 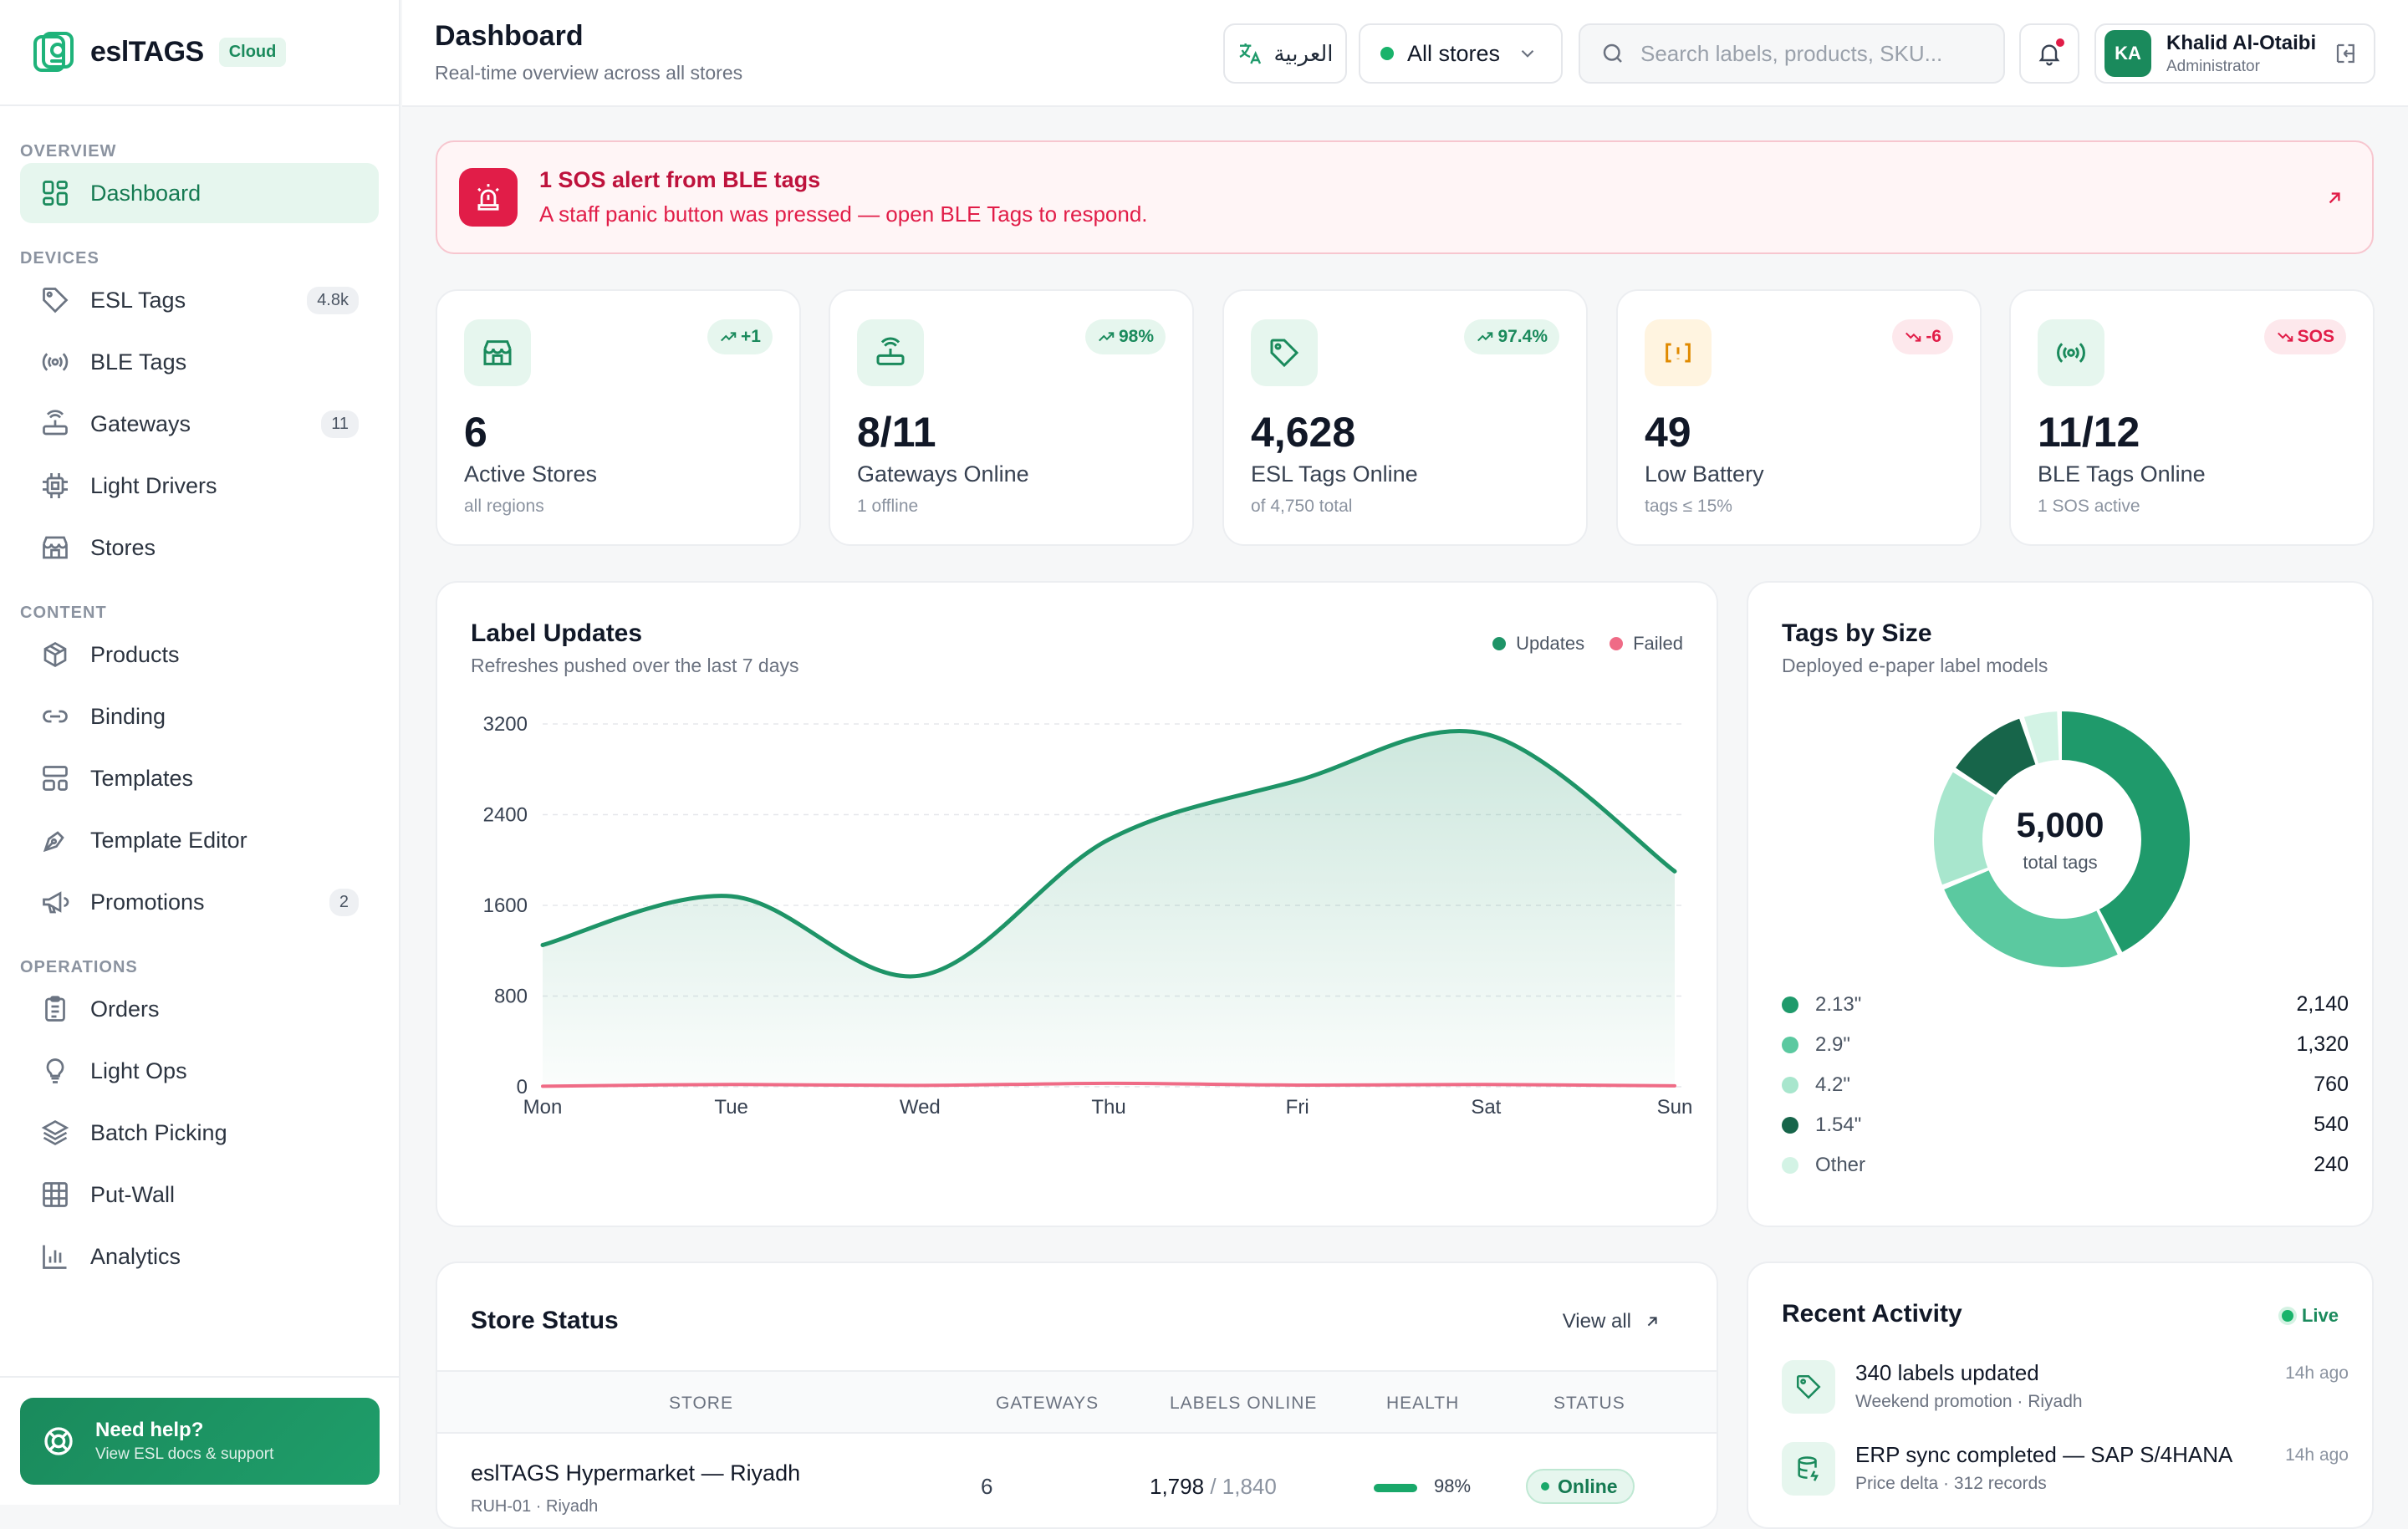 What do you see at coordinates (543, 1107) in the screenshot?
I see `x-tick-label: Mon` at bounding box center [543, 1107].